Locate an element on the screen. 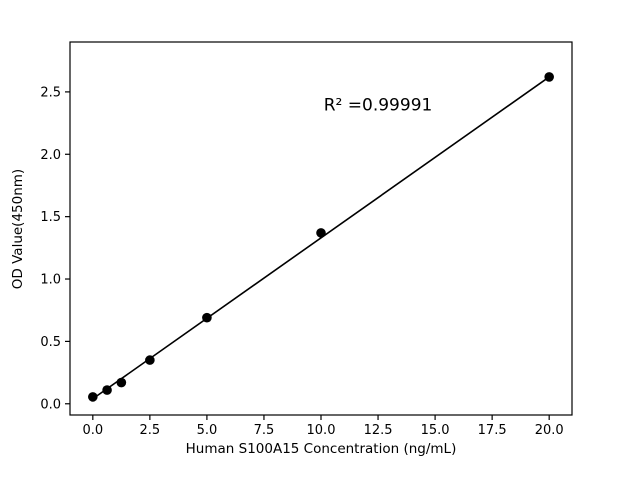 The height and width of the screenshot is (484, 640). x-tick-label: 20.0 is located at coordinates (549, 430).